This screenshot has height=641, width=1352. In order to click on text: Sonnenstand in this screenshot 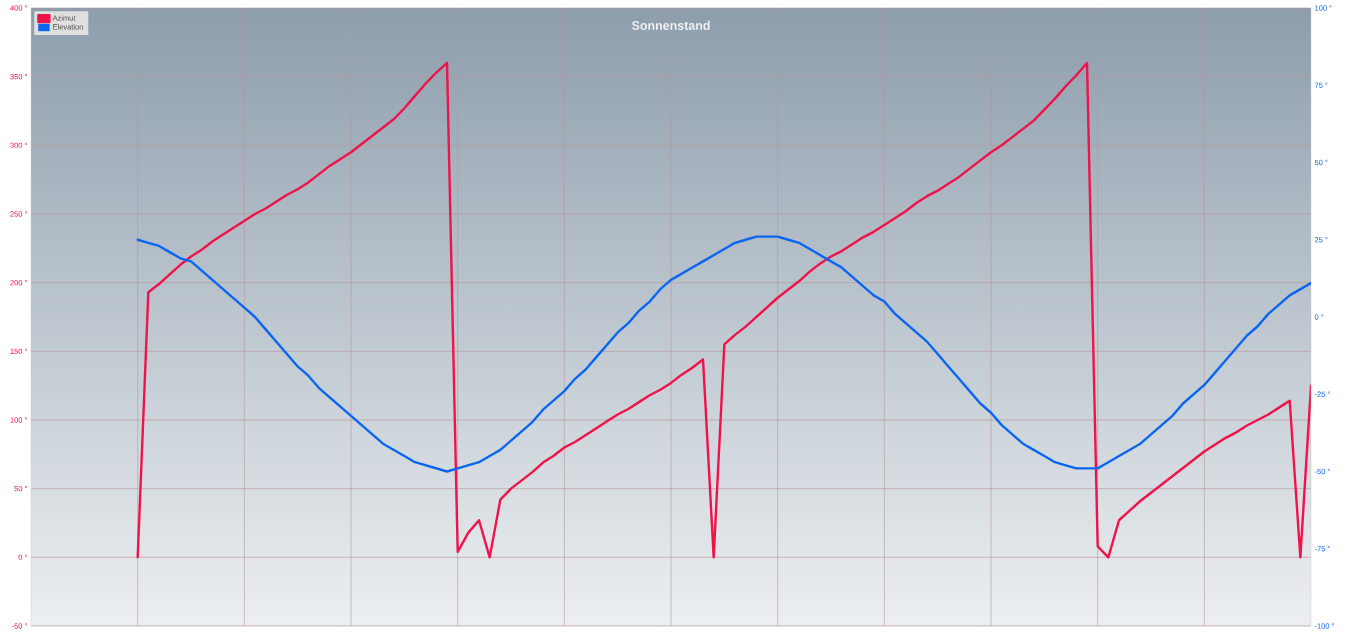, I will do `click(670, 25)`.